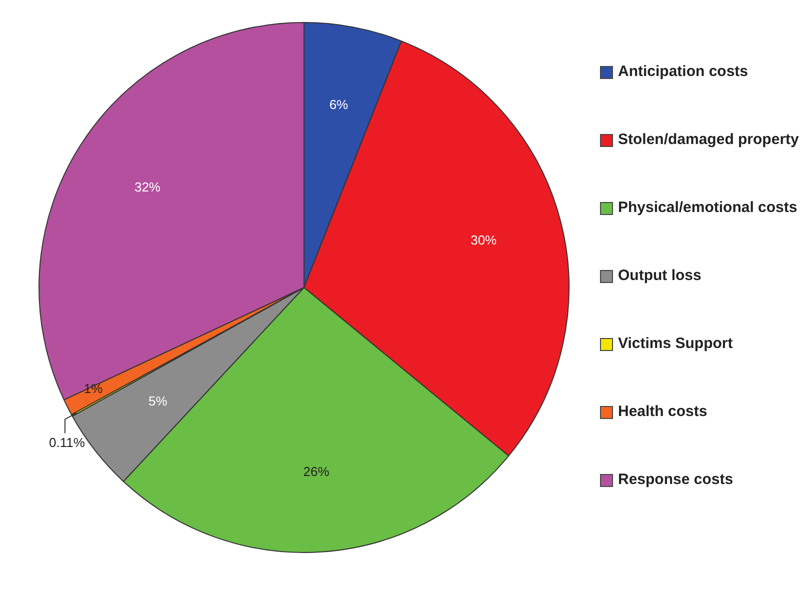 This screenshot has height=601, width=812. I want to click on data-label: 0.11%, so click(67, 442).